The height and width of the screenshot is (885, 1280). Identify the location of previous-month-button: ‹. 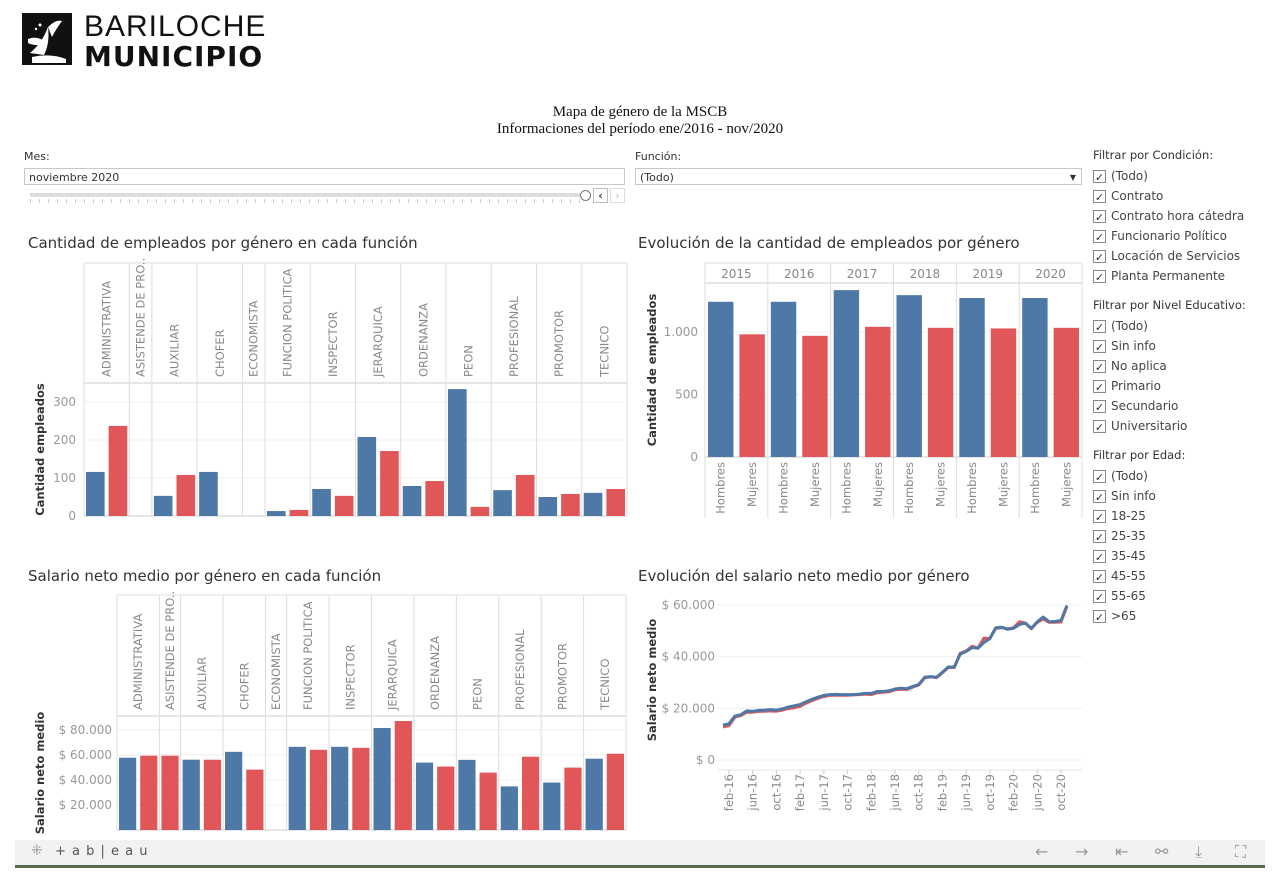
(600, 195).